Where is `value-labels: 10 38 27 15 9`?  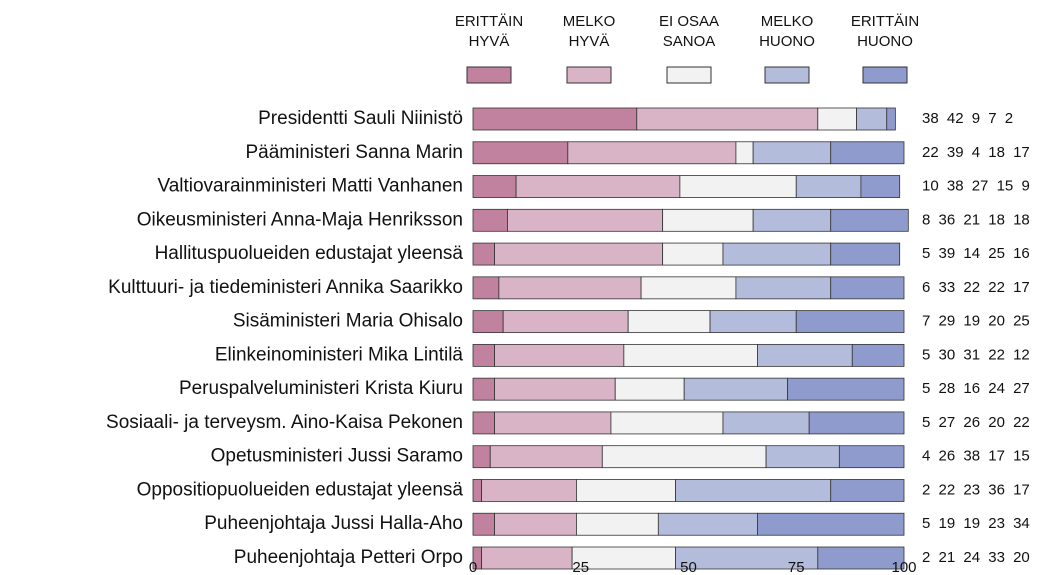
value-labels: 10 38 27 15 9 is located at coordinates (976, 186).